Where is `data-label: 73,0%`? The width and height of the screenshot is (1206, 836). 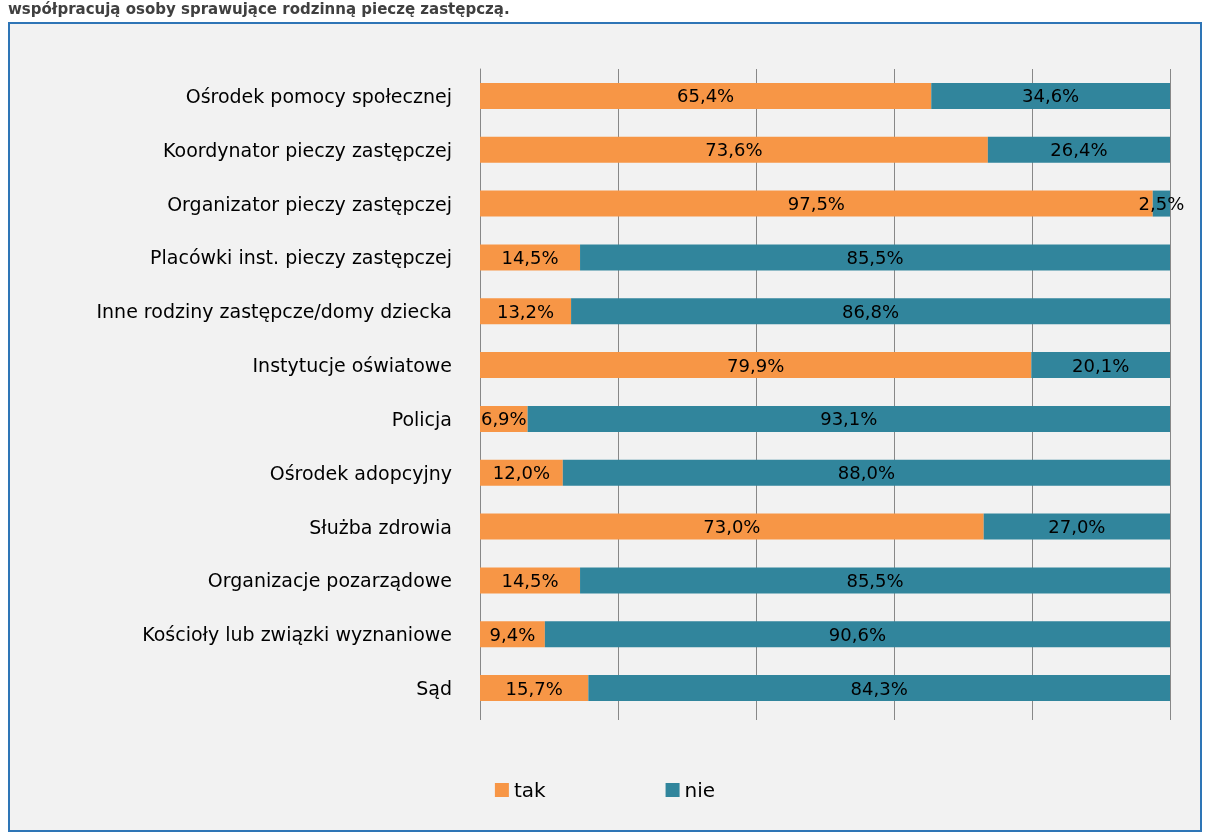
data-label: 73,0% is located at coordinates (732, 527).